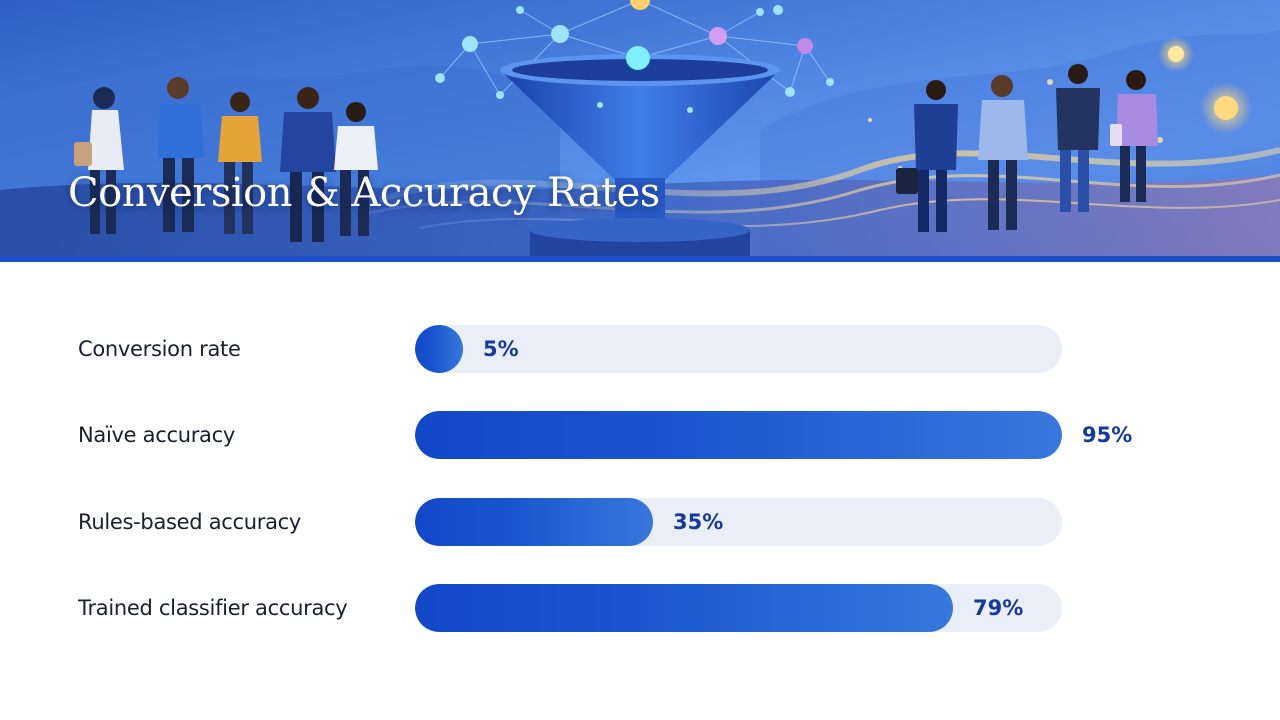  What do you see at coordinates (364, 193) in the screenshot?
I see `slide-title: Conversion & Accuracy Rates` at bounding box center [364, 193].